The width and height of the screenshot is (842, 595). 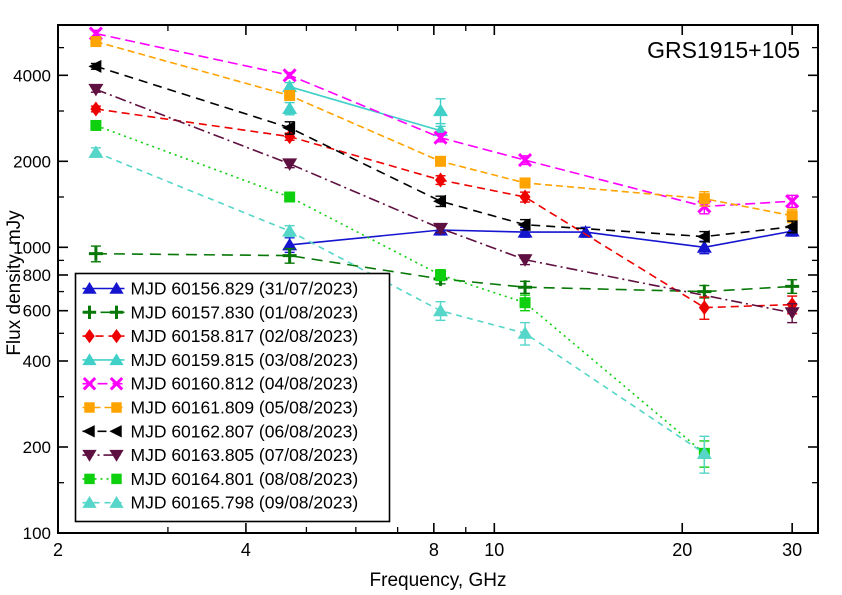 I want to click on legend-item-9: MJD 60165.798 (09/08/2023), so click(x=220, y=503).